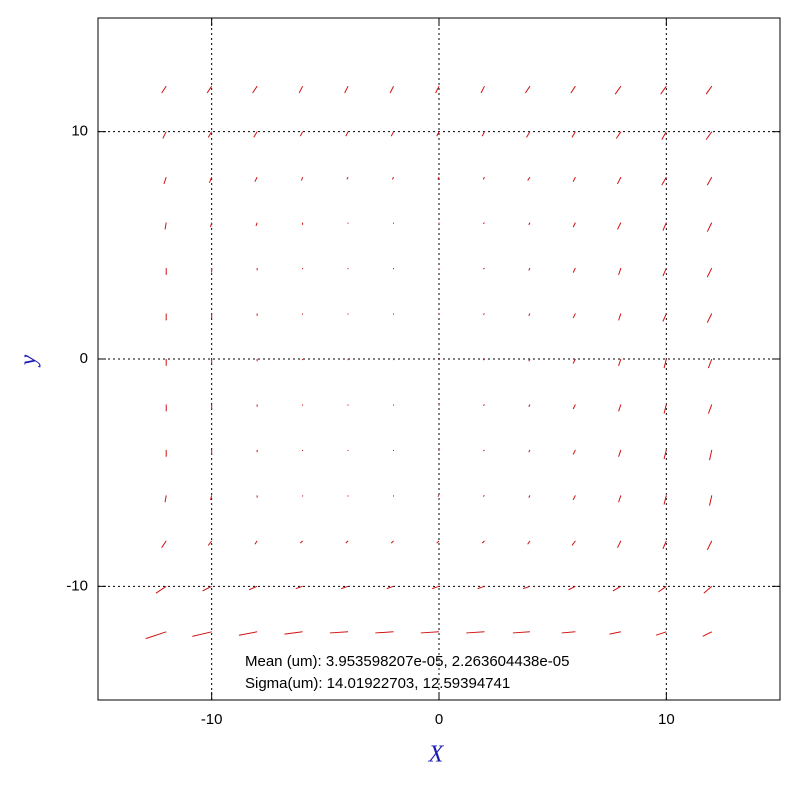 This screenshot has width=797, height=802. Describe the element at coordinates (79, 131) in the screenshot. I see `y-tick-label: 10` at that location.